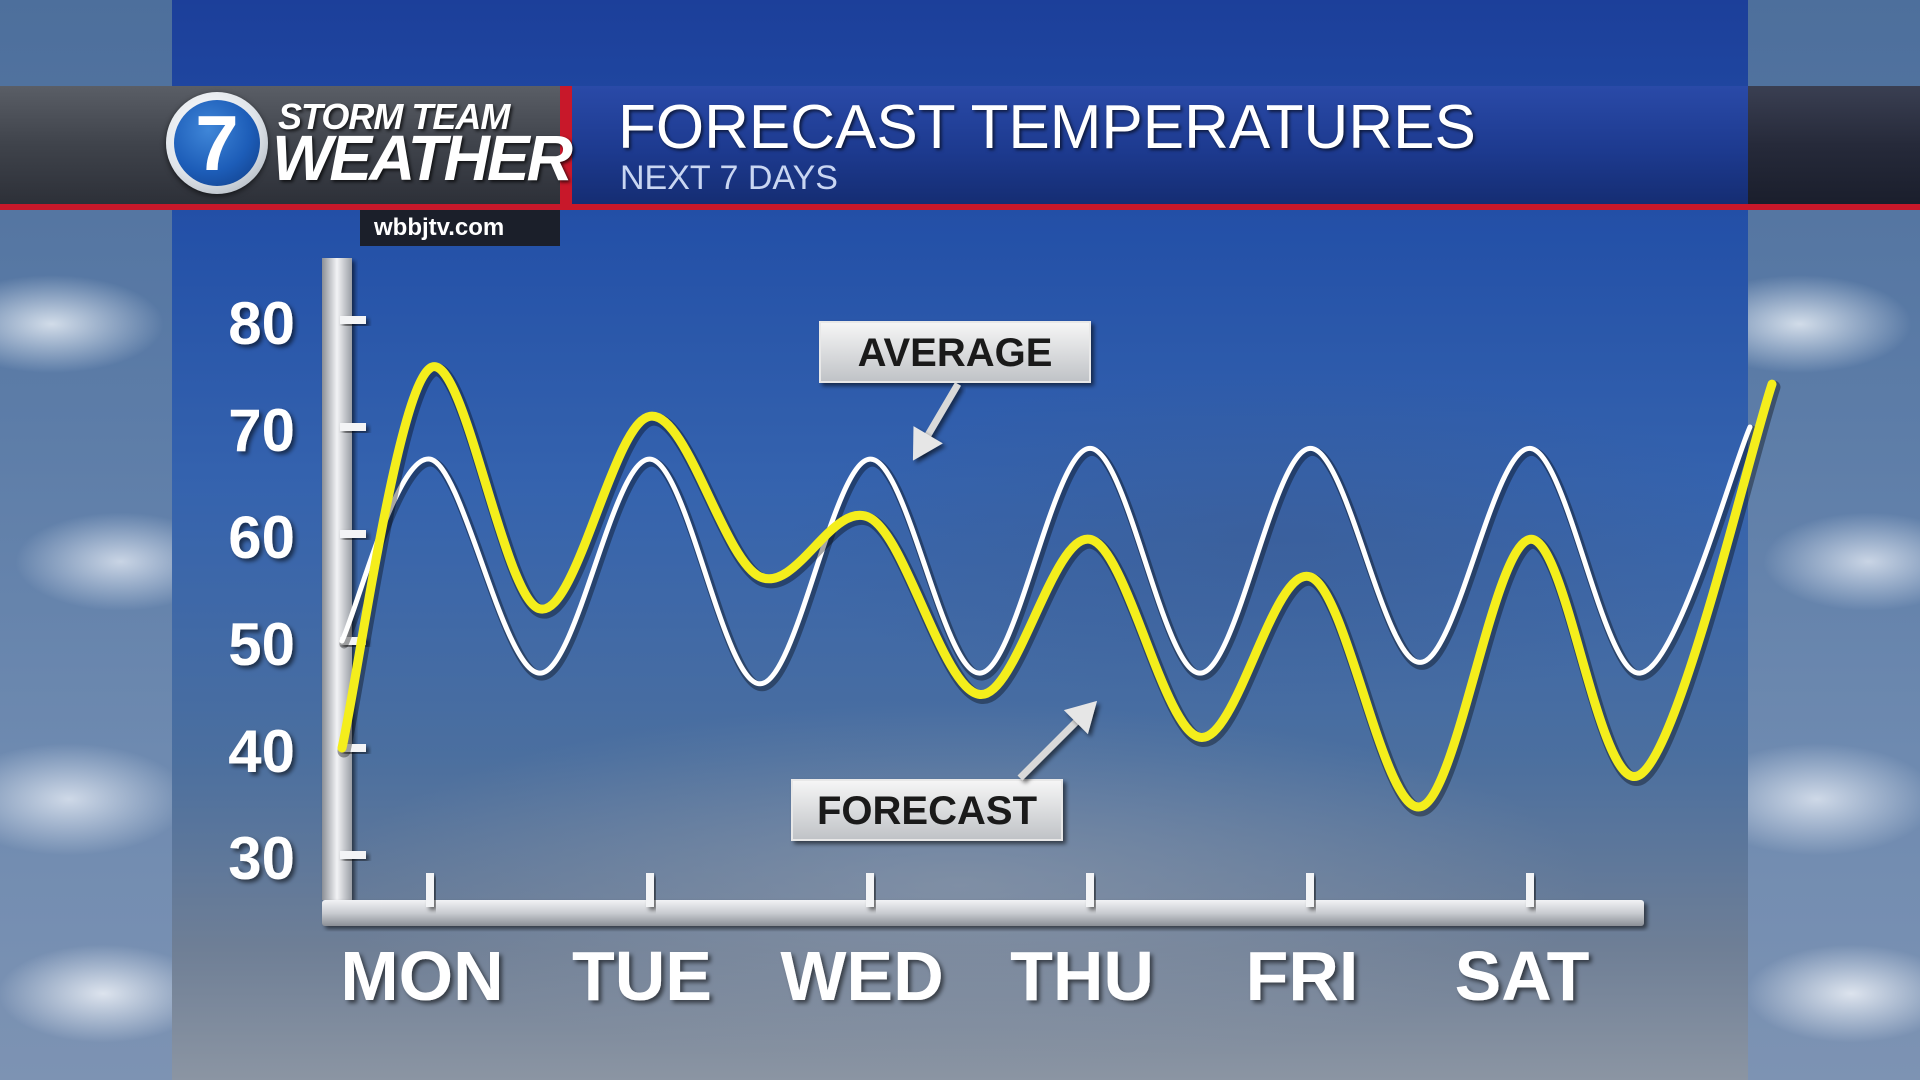 The image size is (1920, 1080). Describe the element at coordinates (394, 116) in the screenshot. I see `logo-line1: STORM TEAM` at that location.